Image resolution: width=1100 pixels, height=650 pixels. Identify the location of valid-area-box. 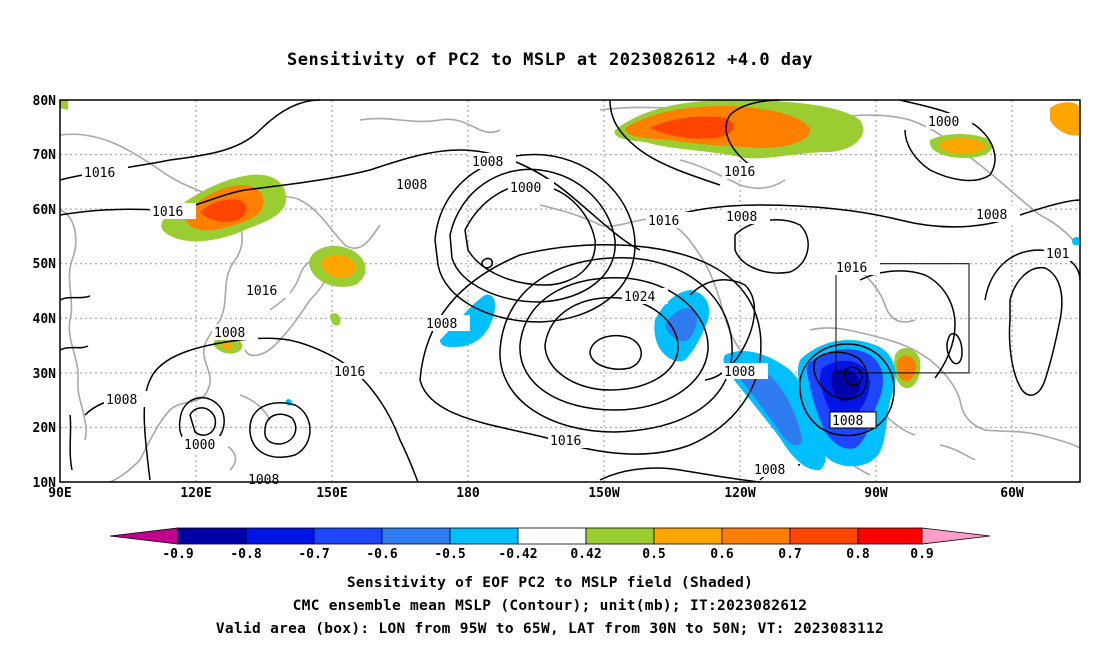
(902, 318).